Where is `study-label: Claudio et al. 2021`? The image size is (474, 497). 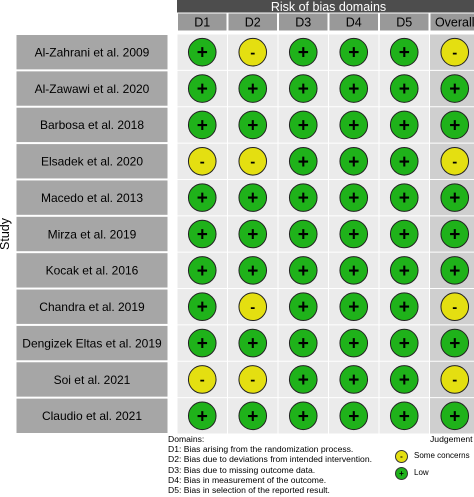
study-label: Claudio et al. 2021 is located at coordinates (92, 416).